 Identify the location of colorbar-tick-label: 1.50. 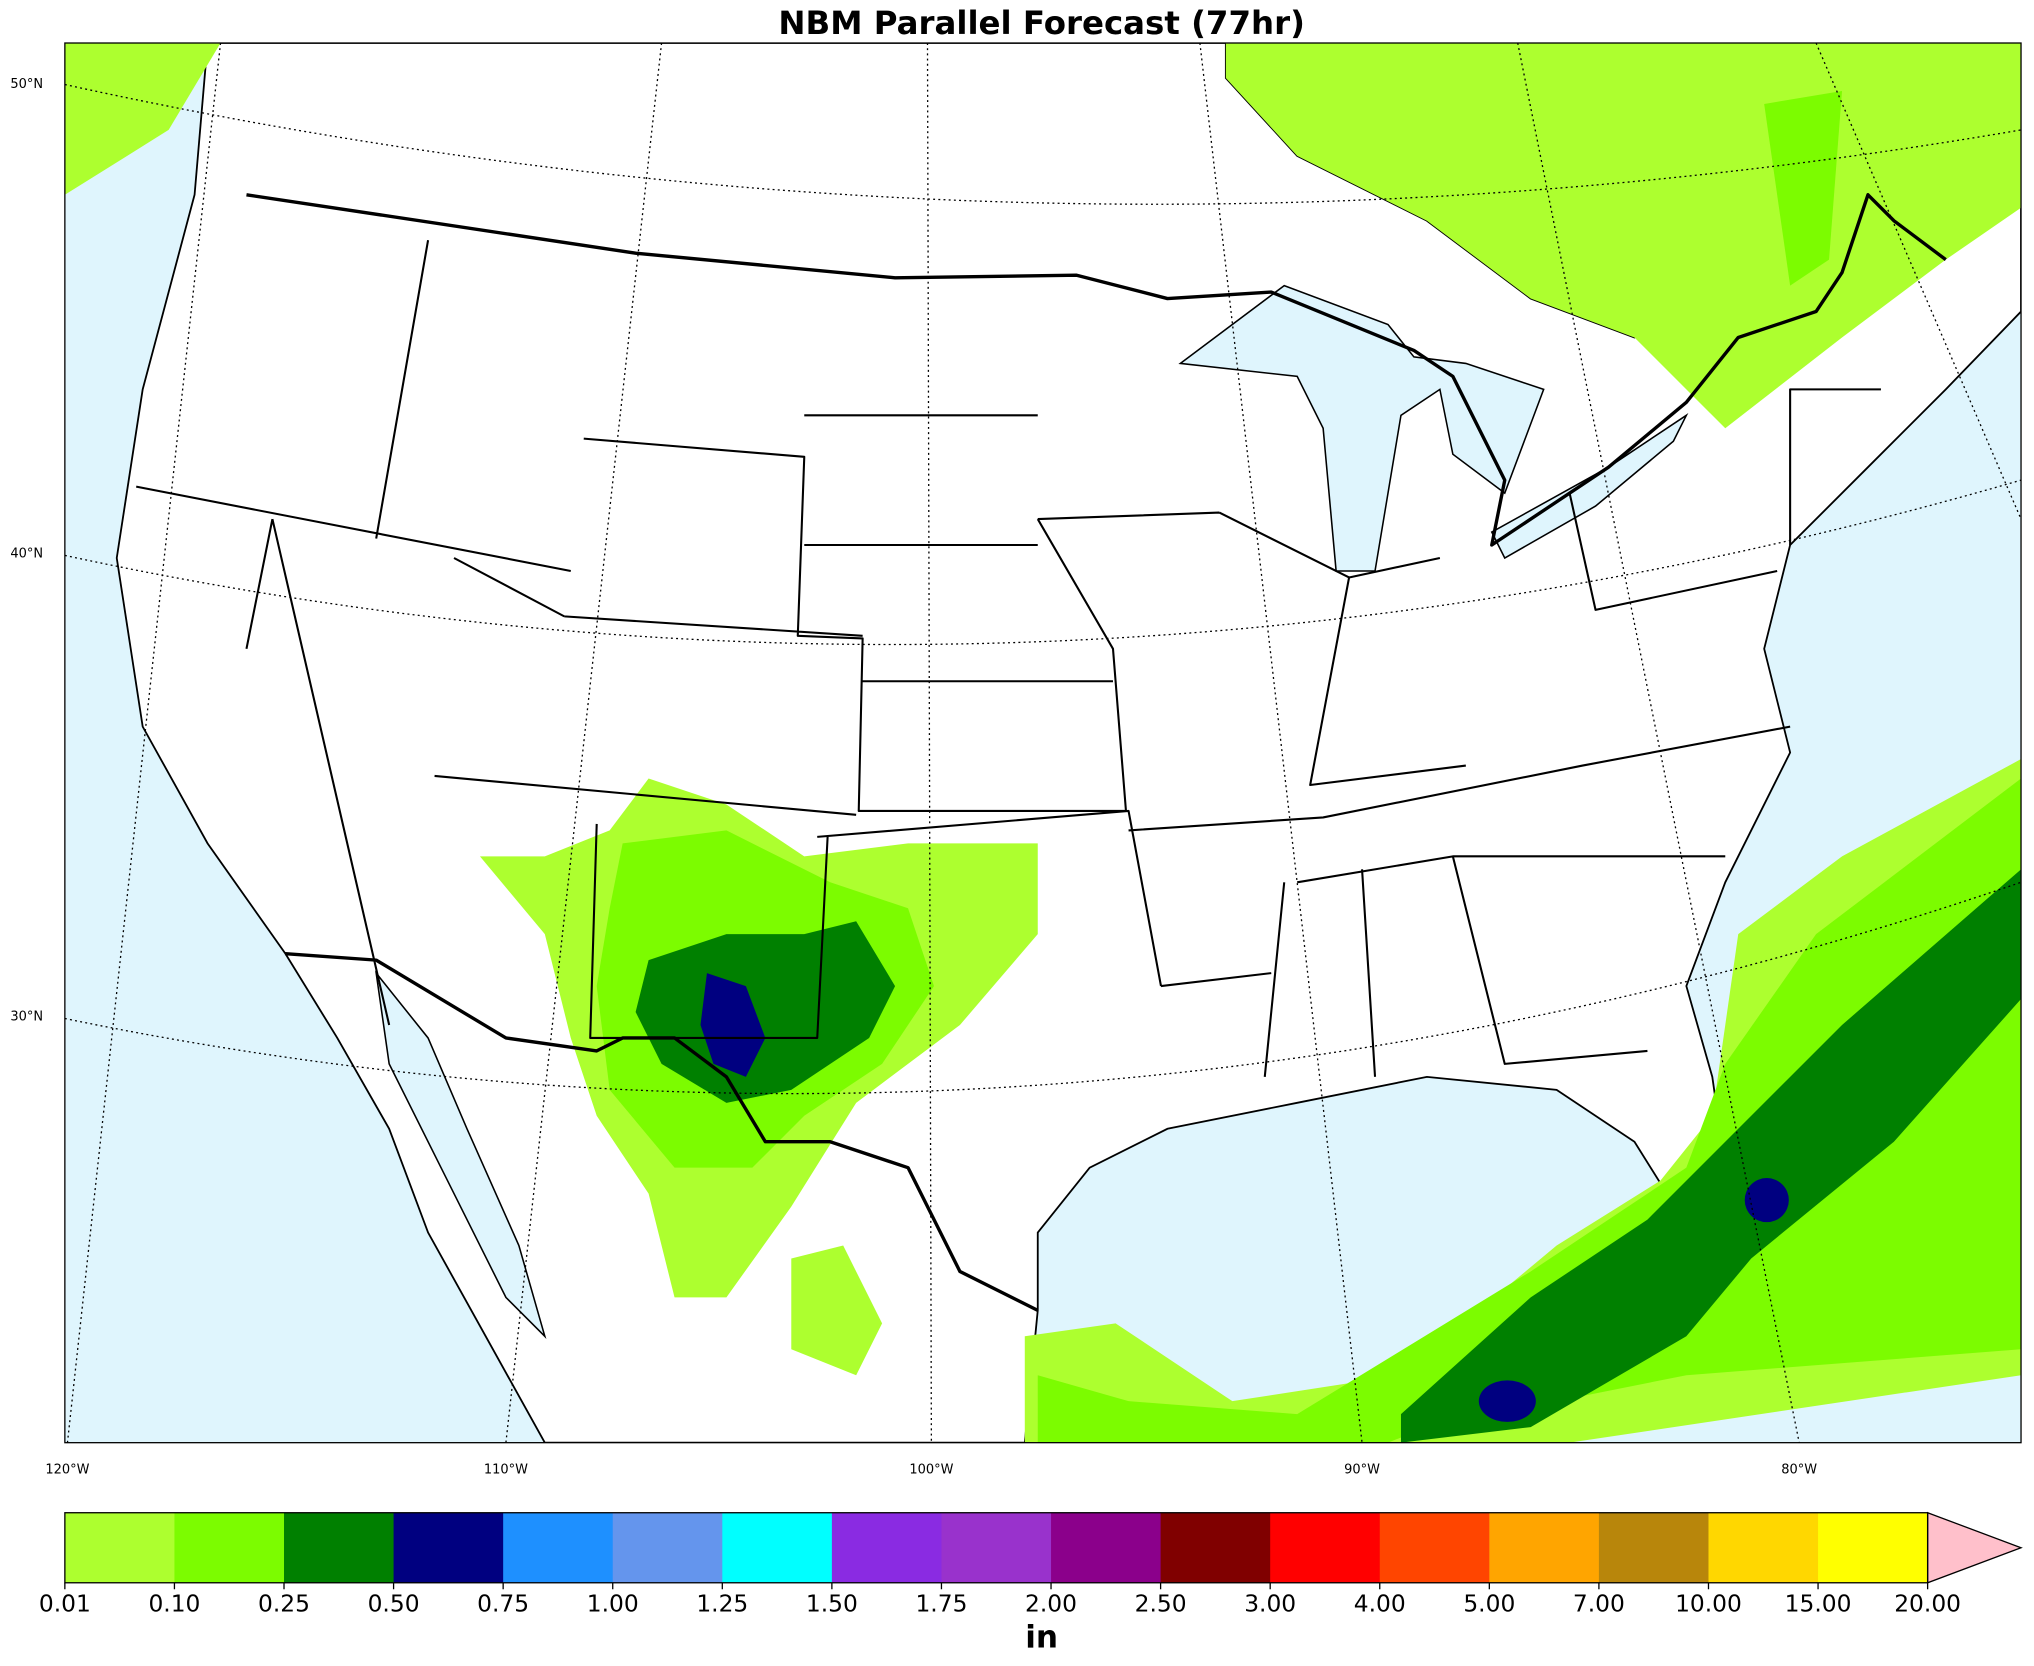
(832, 1603).